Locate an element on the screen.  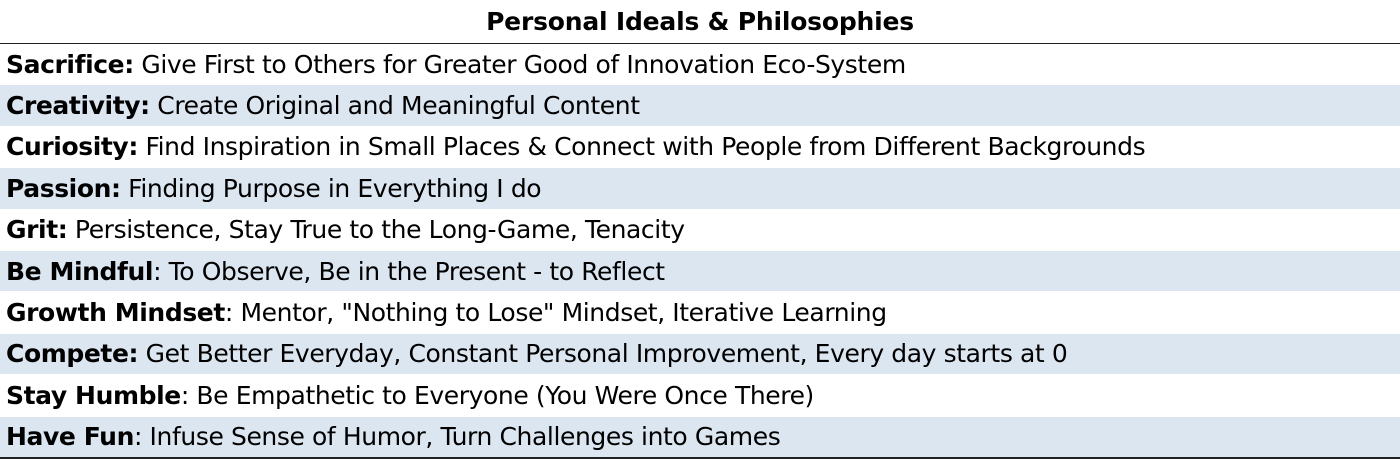
row-label: Growth Mindset is located at coordinates (115, 313).